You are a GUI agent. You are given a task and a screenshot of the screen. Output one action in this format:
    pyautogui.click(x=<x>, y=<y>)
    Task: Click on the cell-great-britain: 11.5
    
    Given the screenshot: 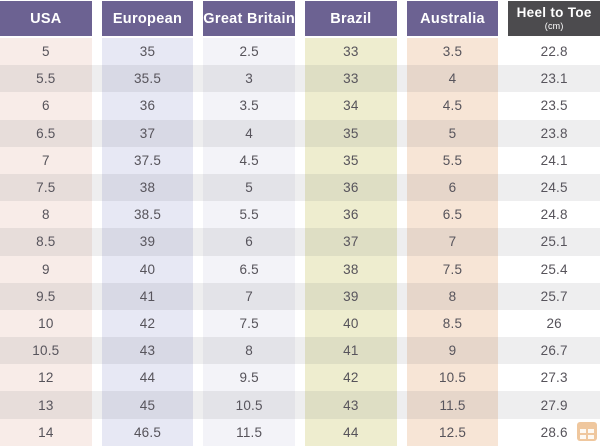 What is the action you would take?
    pyautogui.click(x=249, y=432)
    